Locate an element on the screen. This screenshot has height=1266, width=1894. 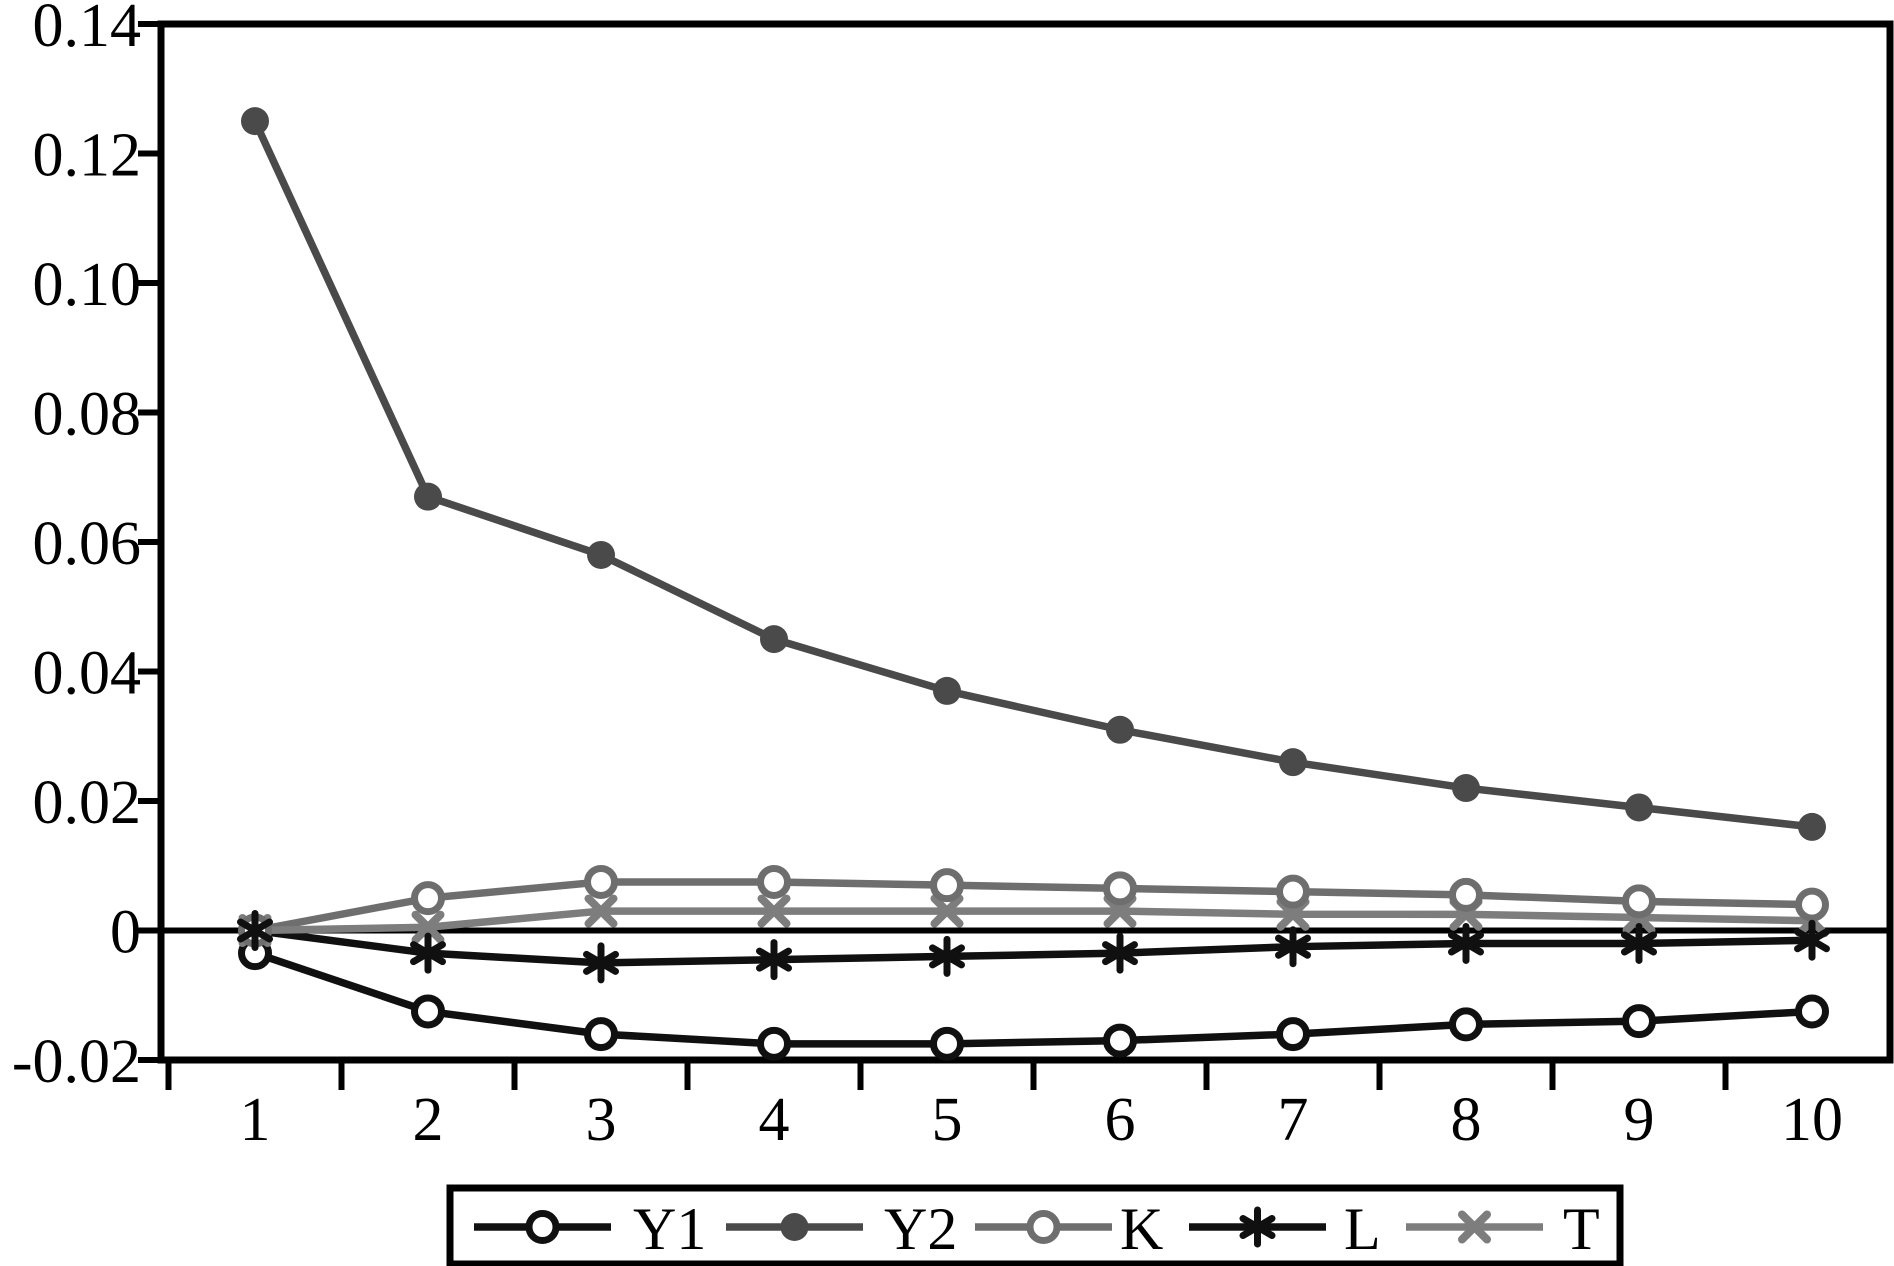
series-line-L is located at coordinates (1033, 946).